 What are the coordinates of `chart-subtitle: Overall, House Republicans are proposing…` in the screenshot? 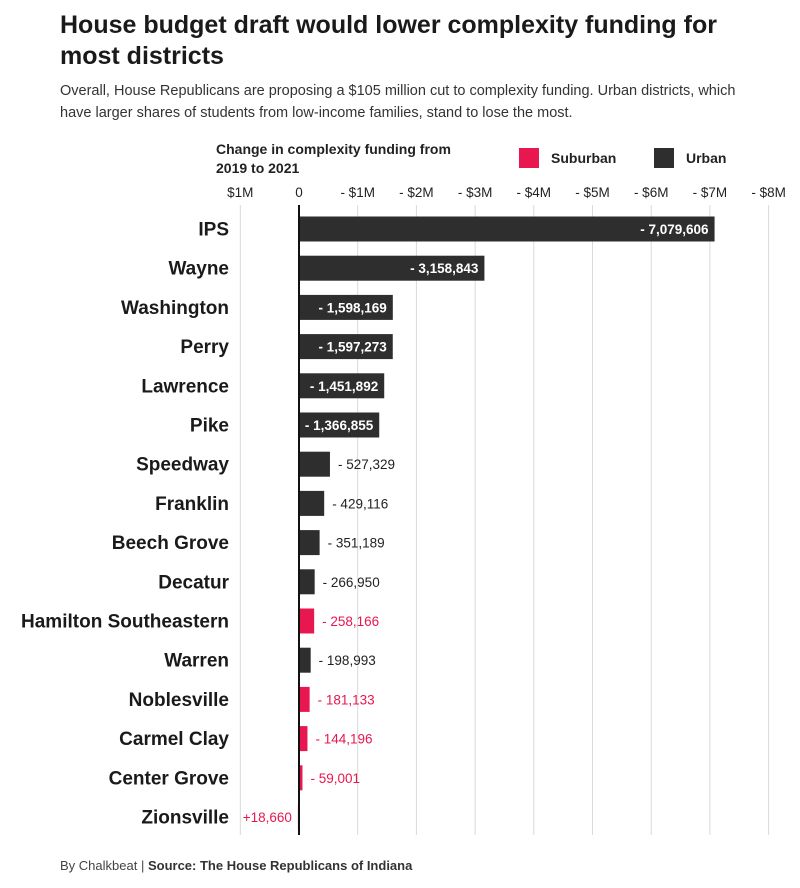 It's located at (398, 102).